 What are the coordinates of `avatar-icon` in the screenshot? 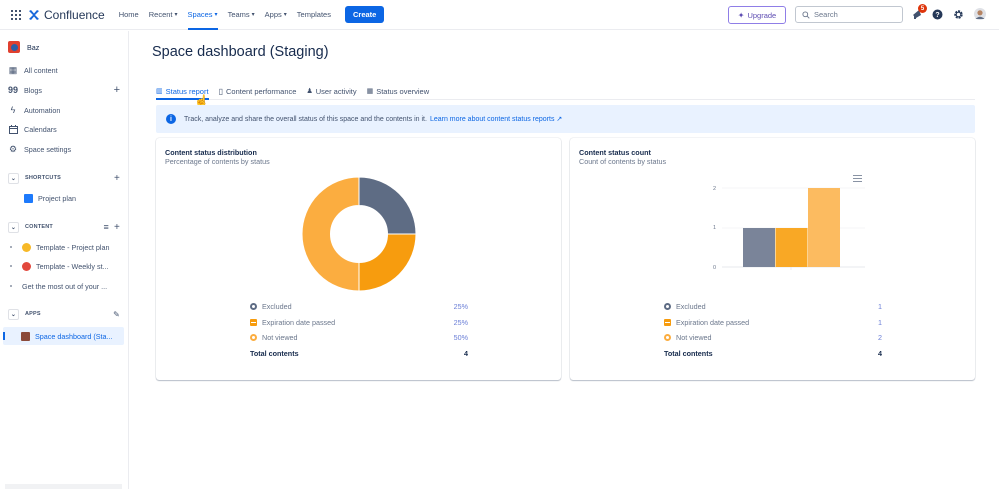 It's located at (980, 14).